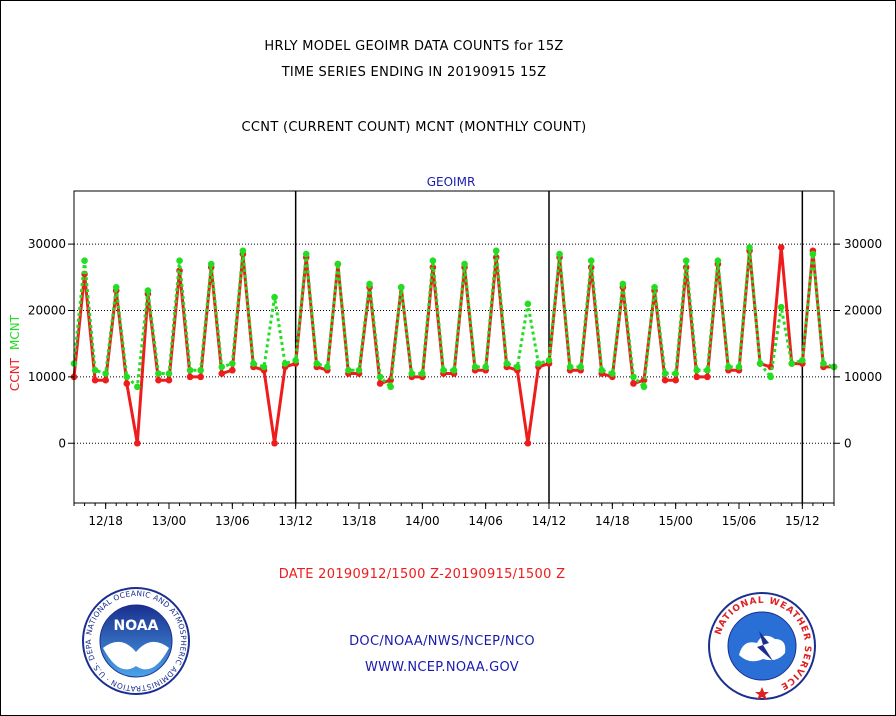 The width and height of the screenshot is (896, 716). What do you see at coordinates (485, 521) in the screenshot?
I see `x-tick-label: 14/06` at bounding box center [485, 521].